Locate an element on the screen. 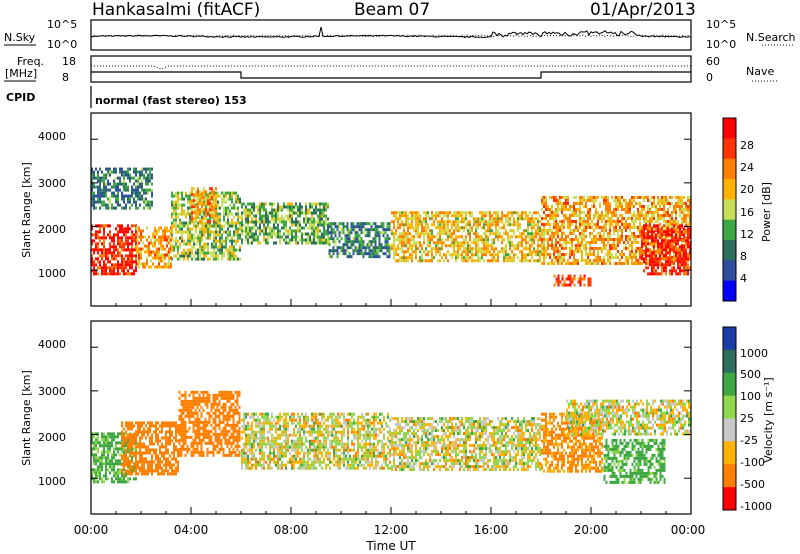  power-cells-cell-1972 is located at coordinates (424, 237).